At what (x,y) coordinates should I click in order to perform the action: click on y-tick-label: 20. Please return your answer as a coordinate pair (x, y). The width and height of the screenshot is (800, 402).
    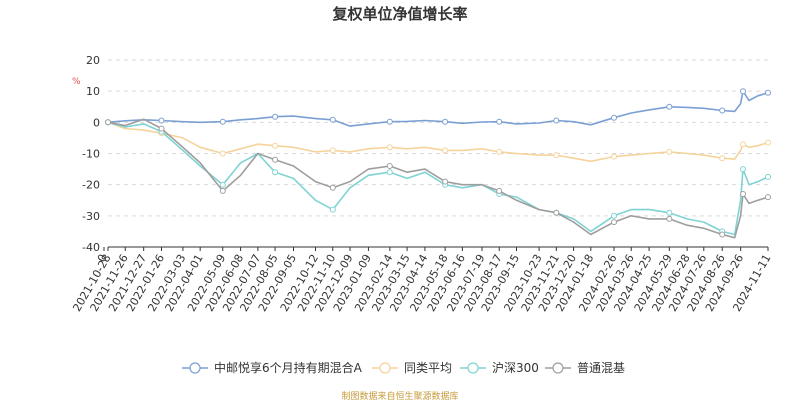
    Looking at the image, I should click on (93, 60).